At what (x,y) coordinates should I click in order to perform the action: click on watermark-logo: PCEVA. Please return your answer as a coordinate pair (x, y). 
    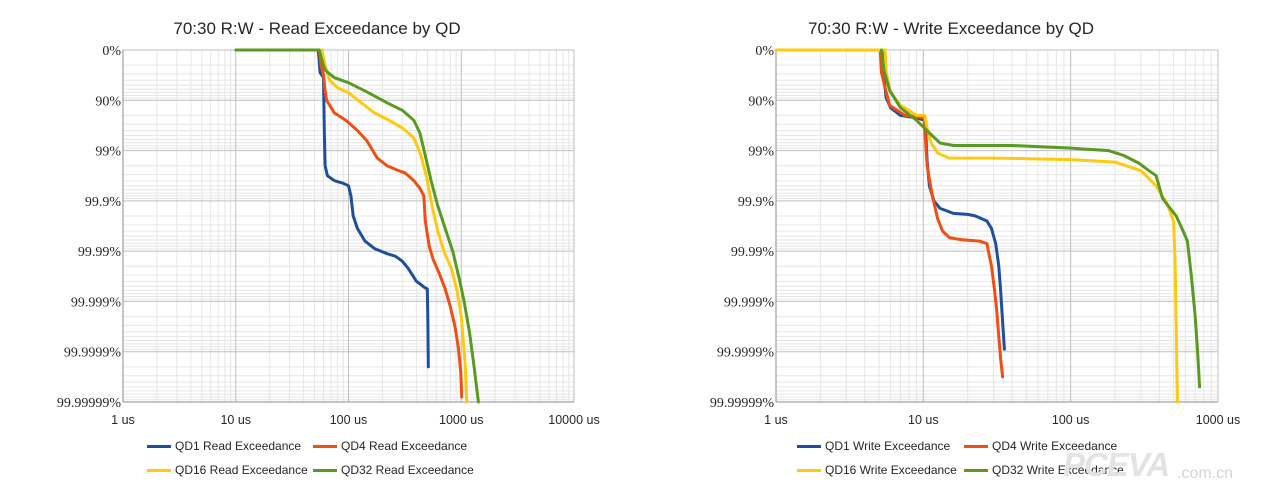
    Looking at the image, I should click on (1116, 464).